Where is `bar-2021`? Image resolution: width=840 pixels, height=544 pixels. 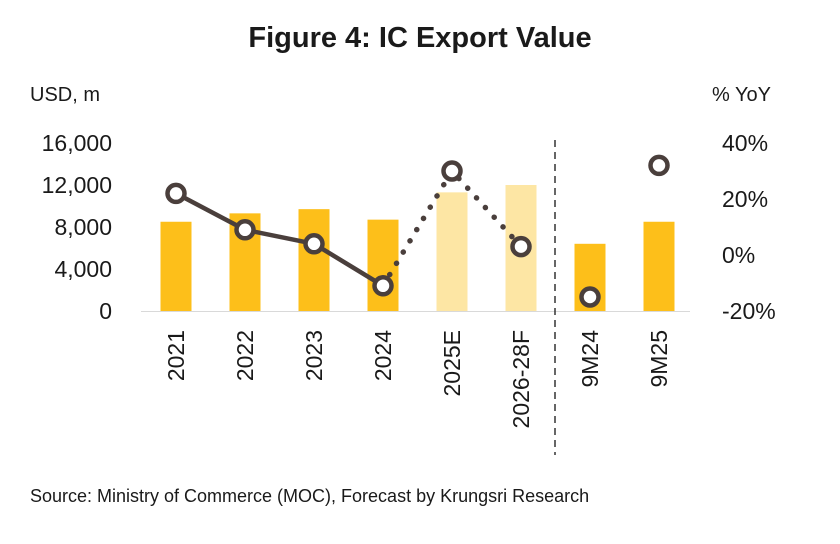 bar-2021 is located at coordinates (176, 266).